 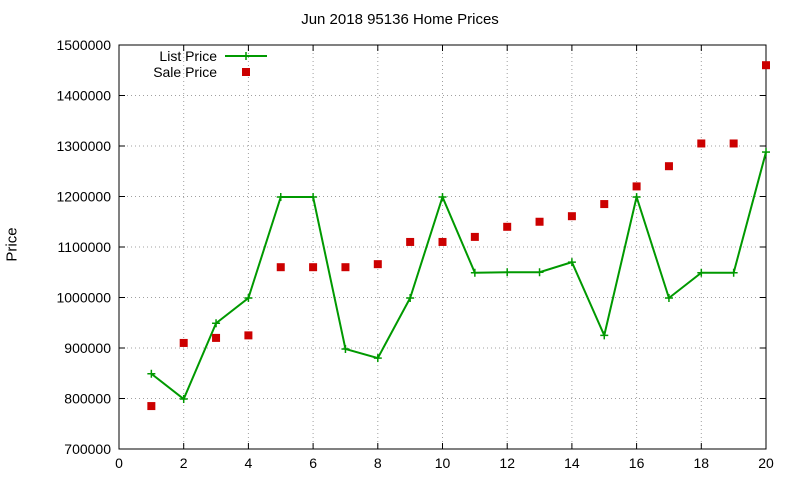 I want to click on y-tick-label: 800000, so click(x=87, y=399).